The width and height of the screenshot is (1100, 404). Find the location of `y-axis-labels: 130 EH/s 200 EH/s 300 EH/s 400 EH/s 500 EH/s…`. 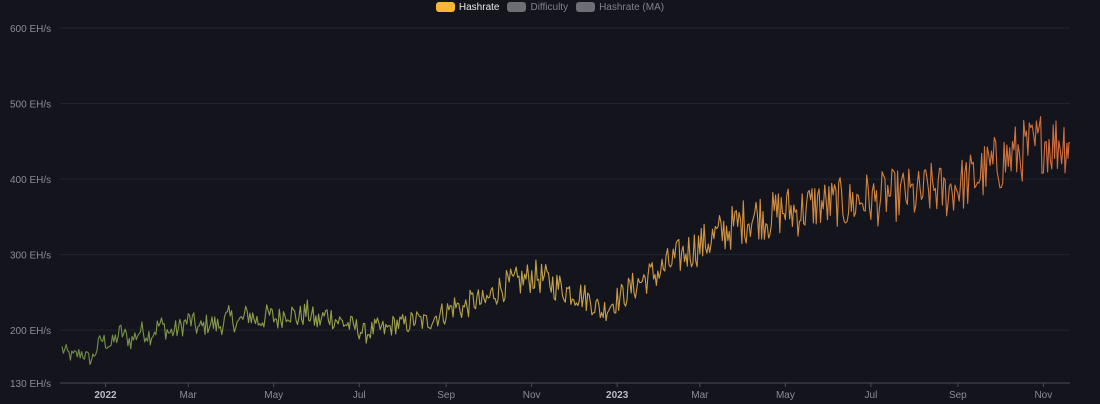

y-axis-labels: 130 EH/s 200 EH/s 300 EH/s 400 EH/s 500 EH/s… is located at coordinates (30, 207).